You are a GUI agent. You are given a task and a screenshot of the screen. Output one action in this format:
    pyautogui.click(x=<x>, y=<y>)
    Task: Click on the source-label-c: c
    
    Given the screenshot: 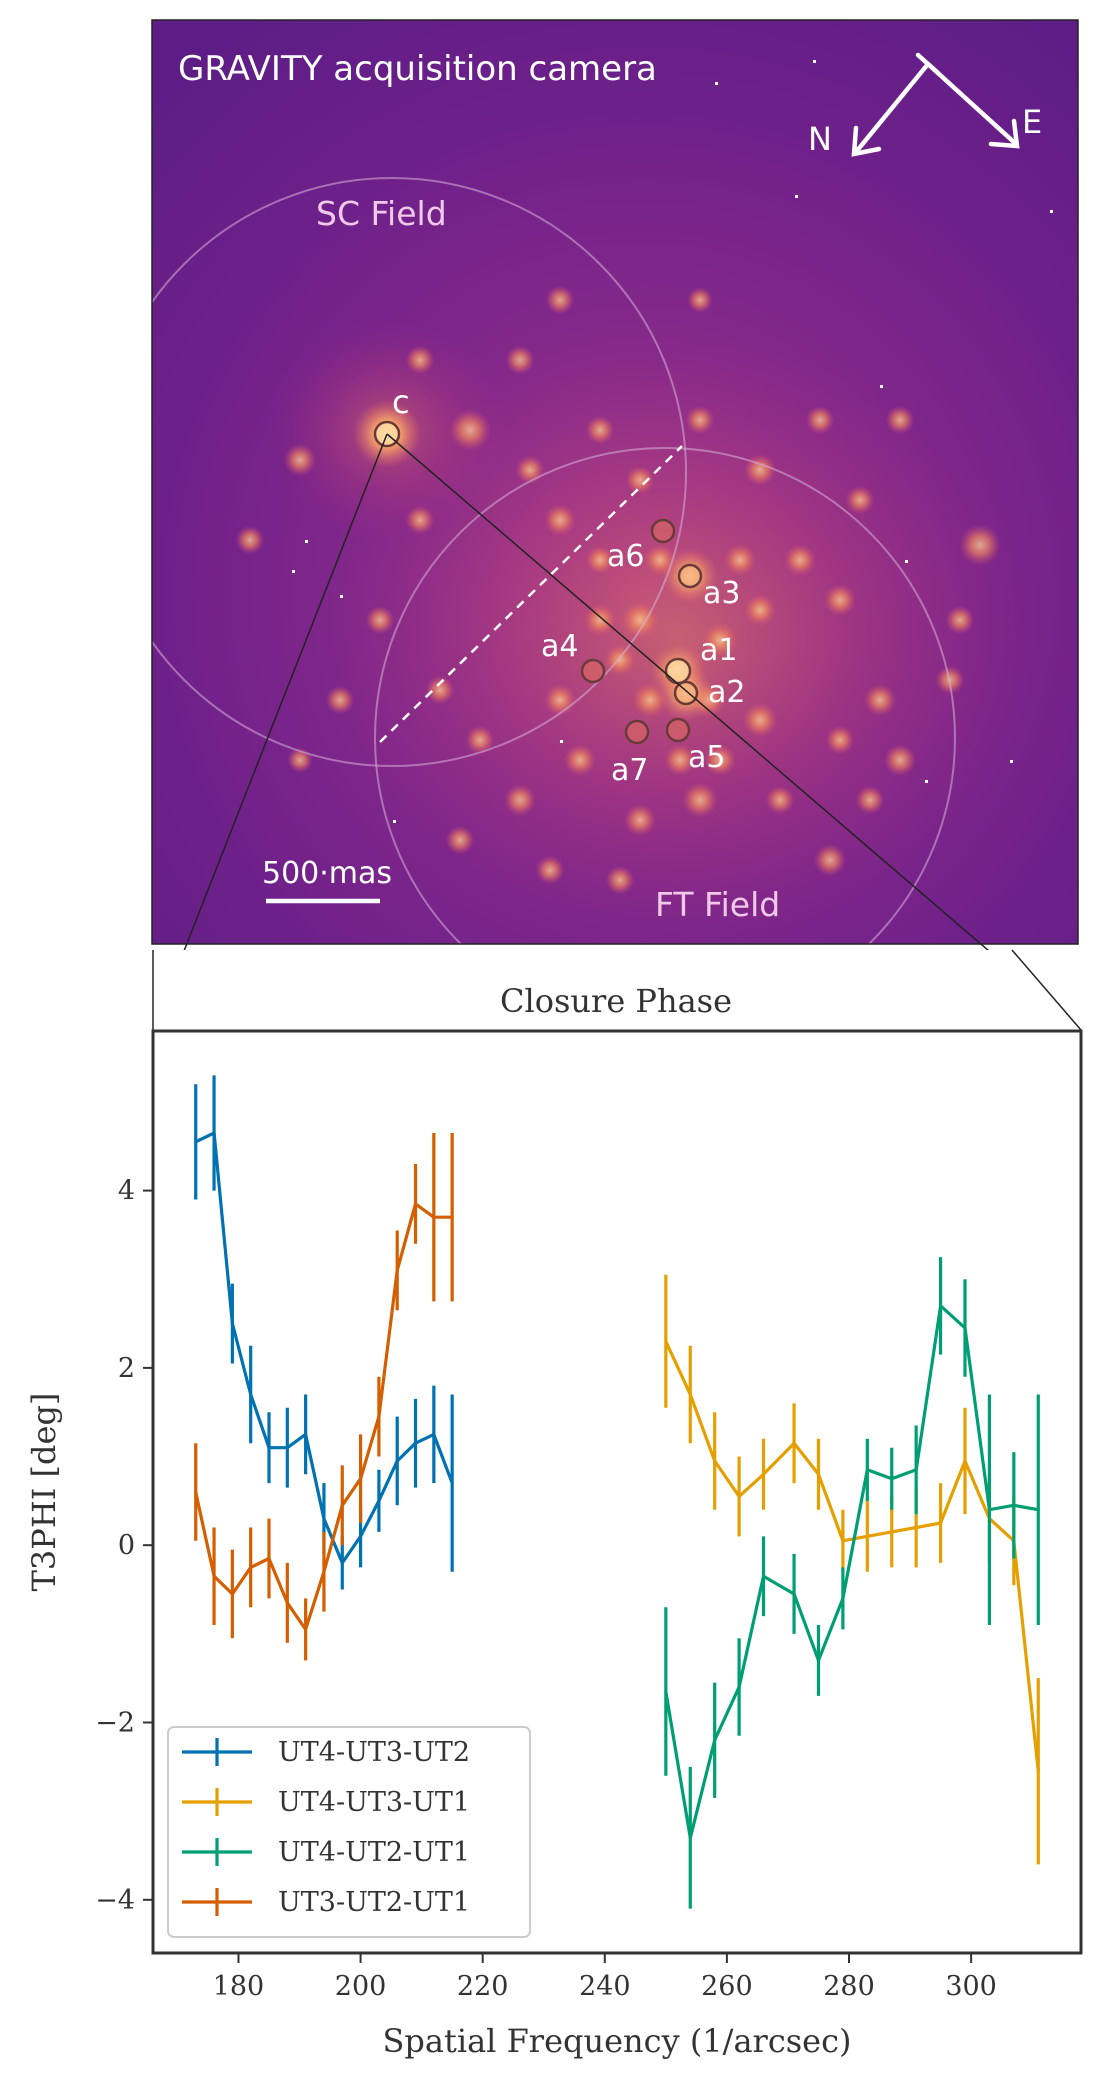 What is the action you would take?
    pyautogui.click(x=401, y=402)
    